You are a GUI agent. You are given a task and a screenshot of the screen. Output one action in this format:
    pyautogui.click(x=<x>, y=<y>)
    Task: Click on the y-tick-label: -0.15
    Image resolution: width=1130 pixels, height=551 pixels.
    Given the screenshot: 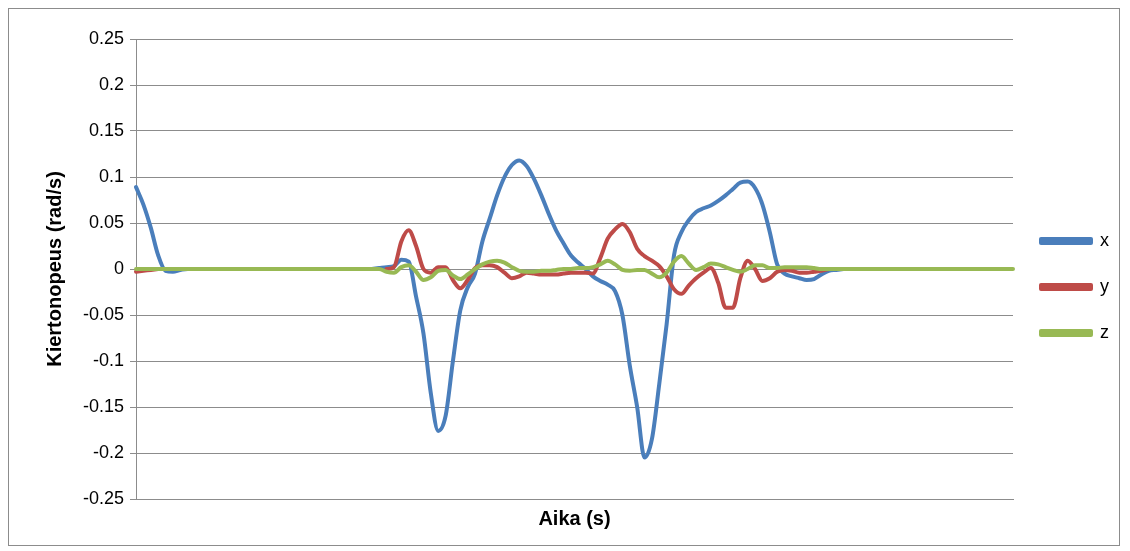 What is the action you would take?
    pyautogui.click(x=104, y=405)
    